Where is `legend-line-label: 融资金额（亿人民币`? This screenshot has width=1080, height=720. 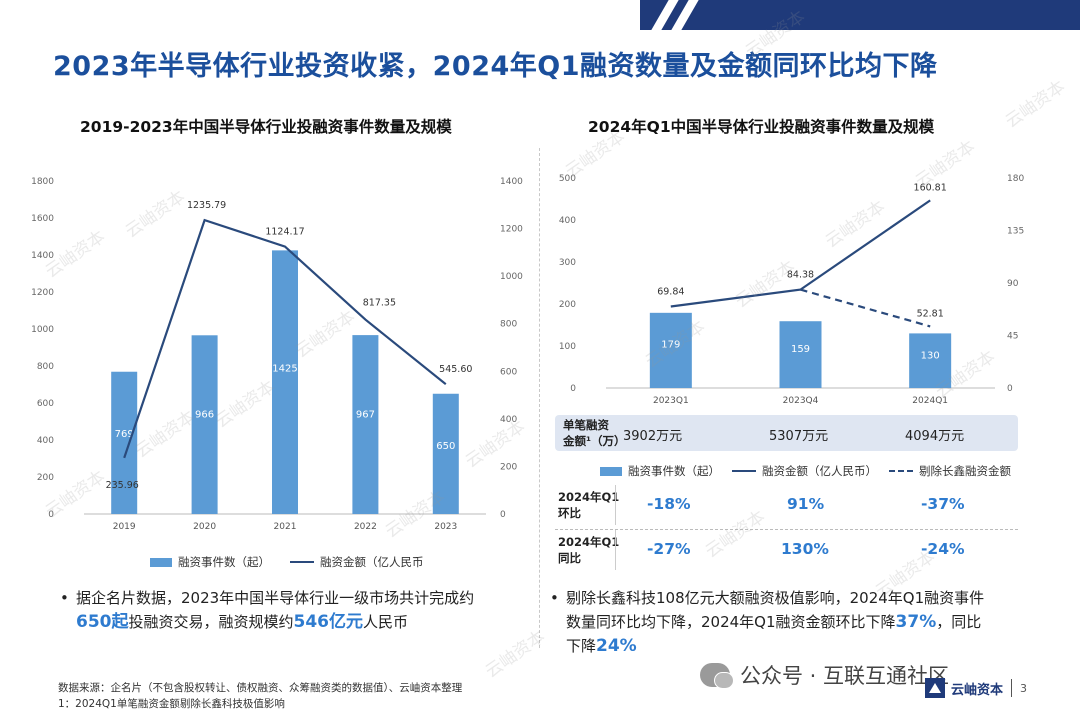 legend-line-label: 融资金额（亿人民币 is located at coordinates (372, 562).